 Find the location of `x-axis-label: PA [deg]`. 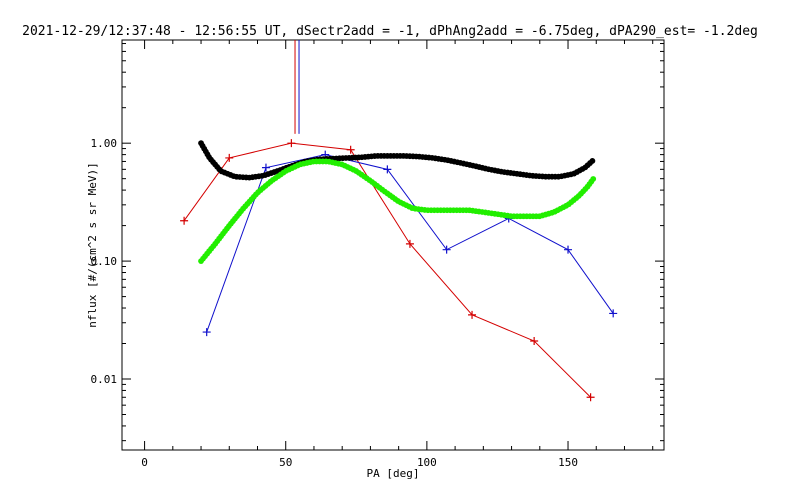

x-axis-label: PA [deg] is located at coordinates (393, 473).